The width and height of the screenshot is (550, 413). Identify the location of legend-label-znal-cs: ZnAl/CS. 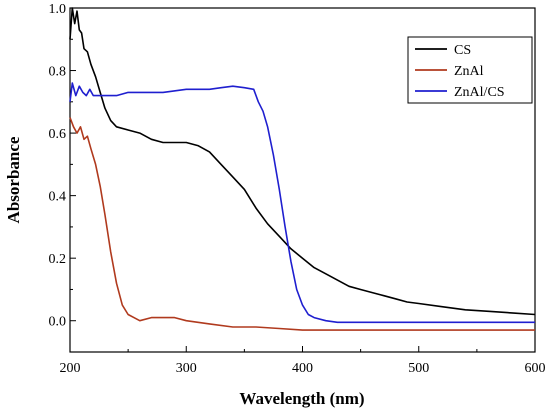
(479, 92).